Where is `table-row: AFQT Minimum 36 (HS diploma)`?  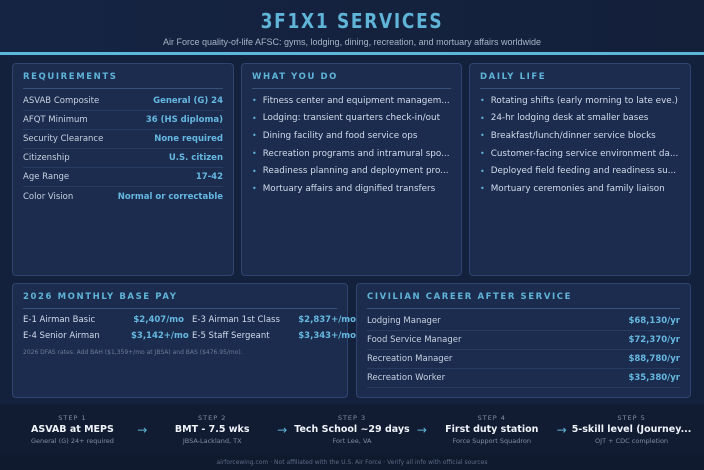
table-row: AFQT Minimum 36 (HS diploma) is located at coordinates (123, 120).